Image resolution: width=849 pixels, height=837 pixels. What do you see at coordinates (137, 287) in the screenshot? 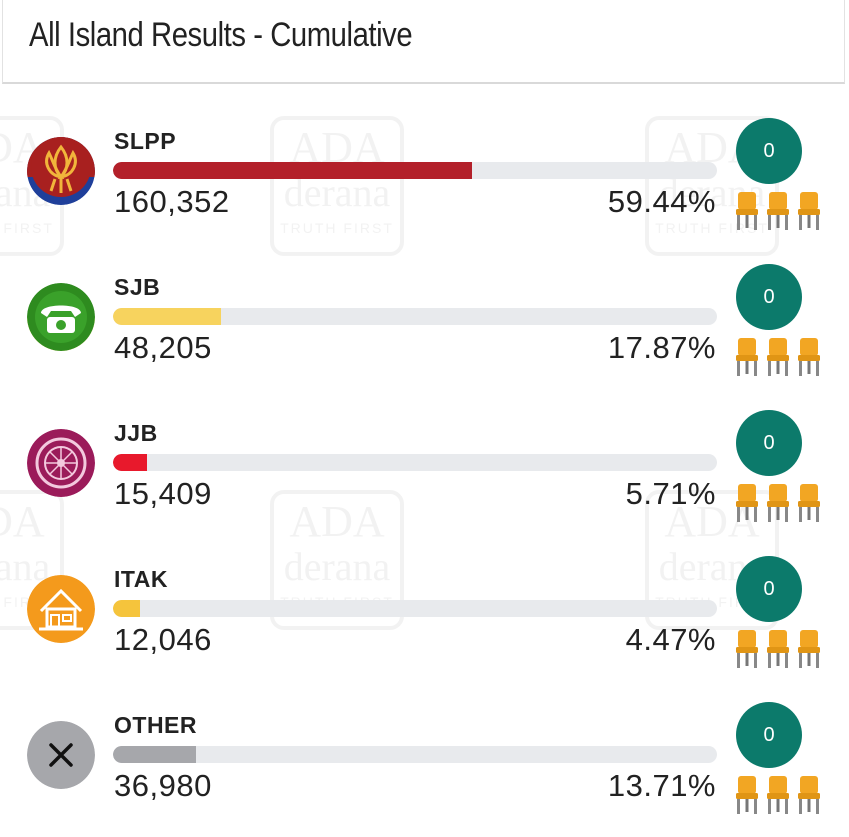
I see `party-name: SJB` at bounding box center [137, 287].